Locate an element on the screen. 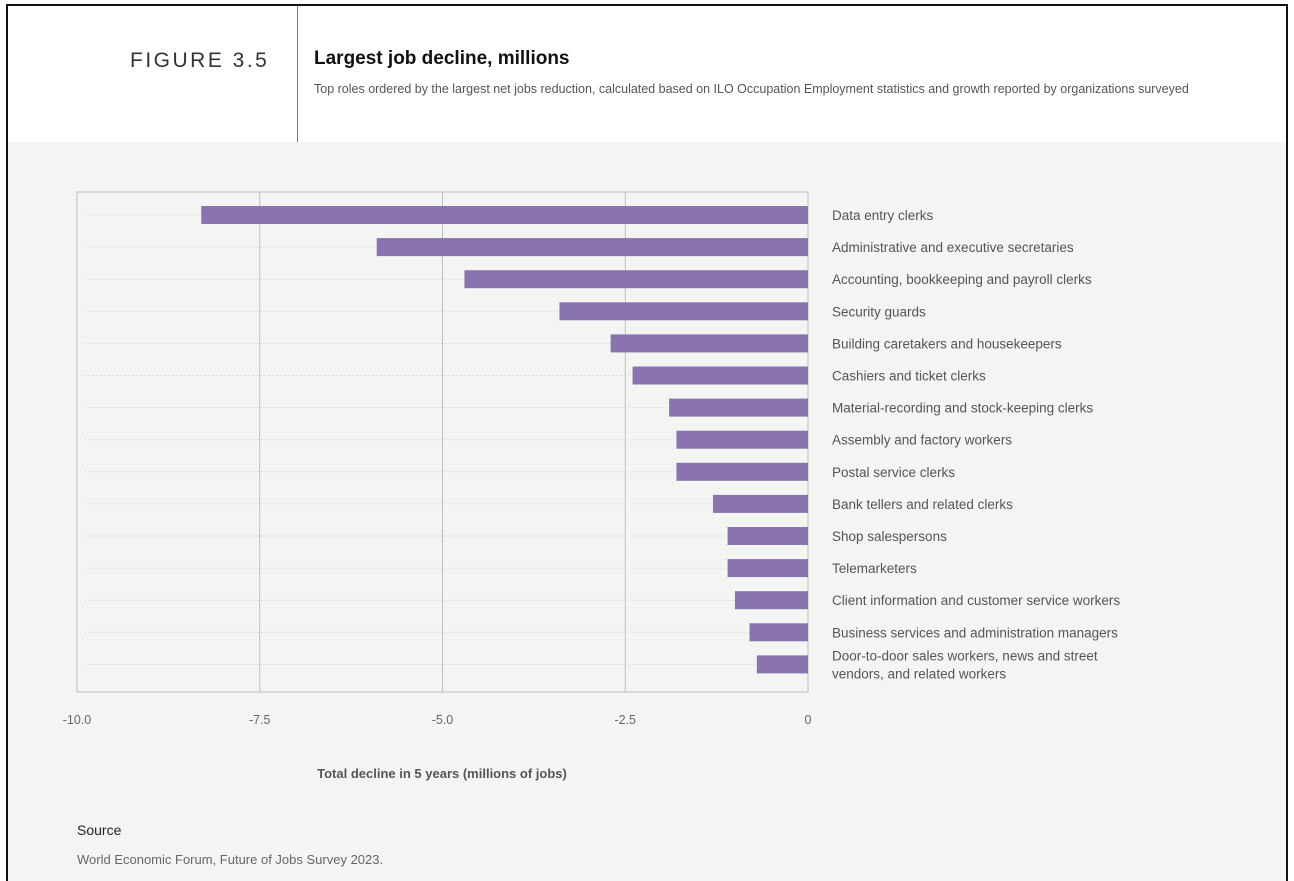 The image size is (1294, 881). category-label: Shop salespersons is located at coordinates (889, 536).